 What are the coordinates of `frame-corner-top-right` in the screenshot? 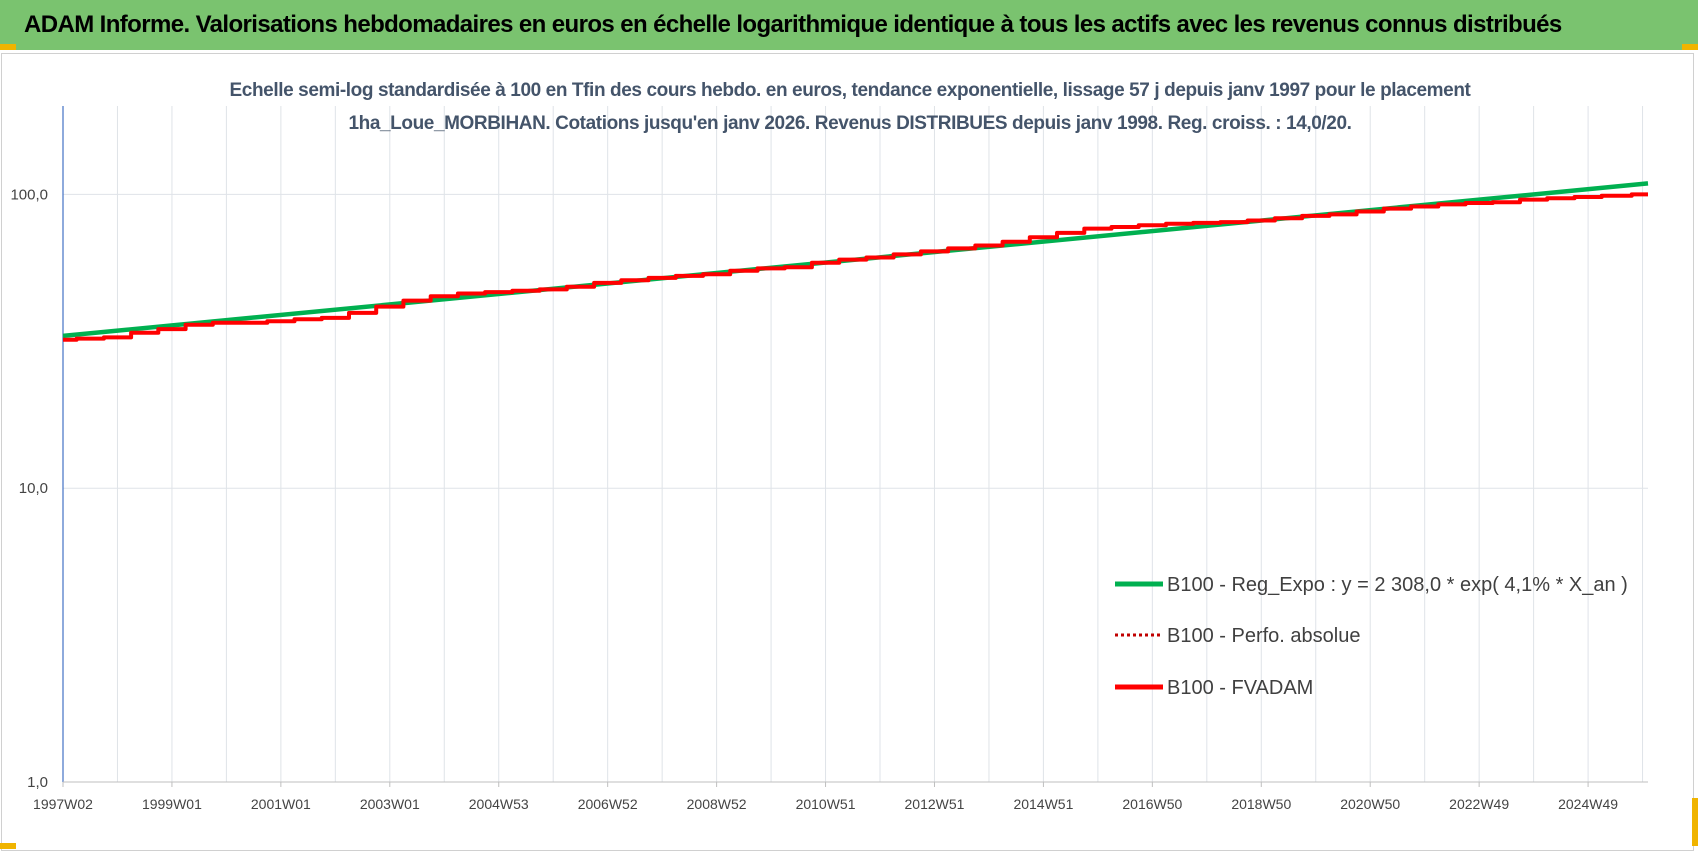 It's located at (1690, 47).